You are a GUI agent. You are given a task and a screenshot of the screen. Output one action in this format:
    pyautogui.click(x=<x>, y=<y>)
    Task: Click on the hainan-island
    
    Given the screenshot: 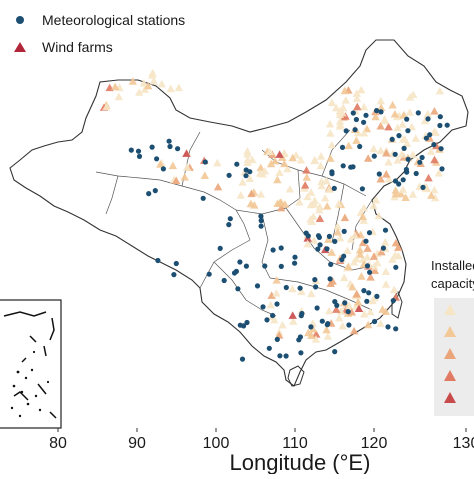 What is the action you would take?
    pyautogui.click(x=296, y=376)
    